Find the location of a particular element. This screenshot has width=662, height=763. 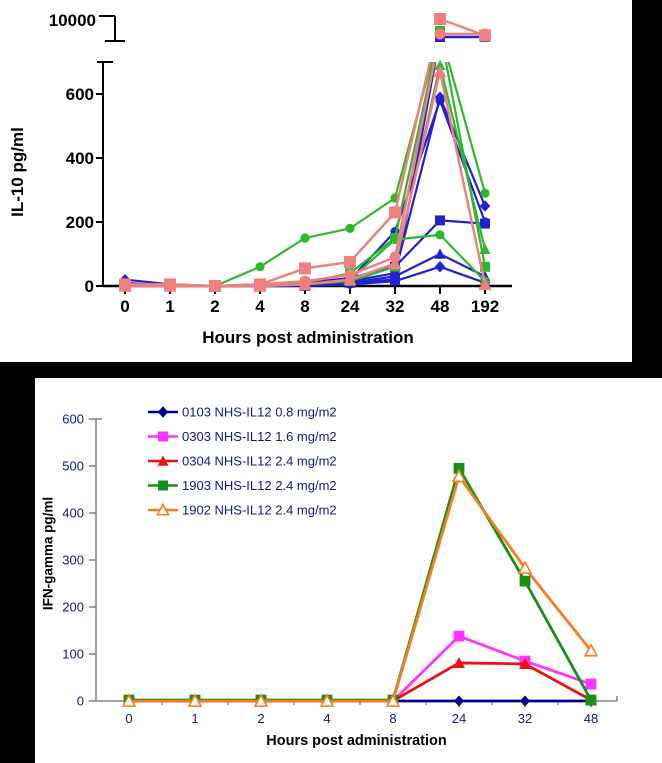

il10-x-axis-title: Hours post administration is located at coordinates (308, 337).